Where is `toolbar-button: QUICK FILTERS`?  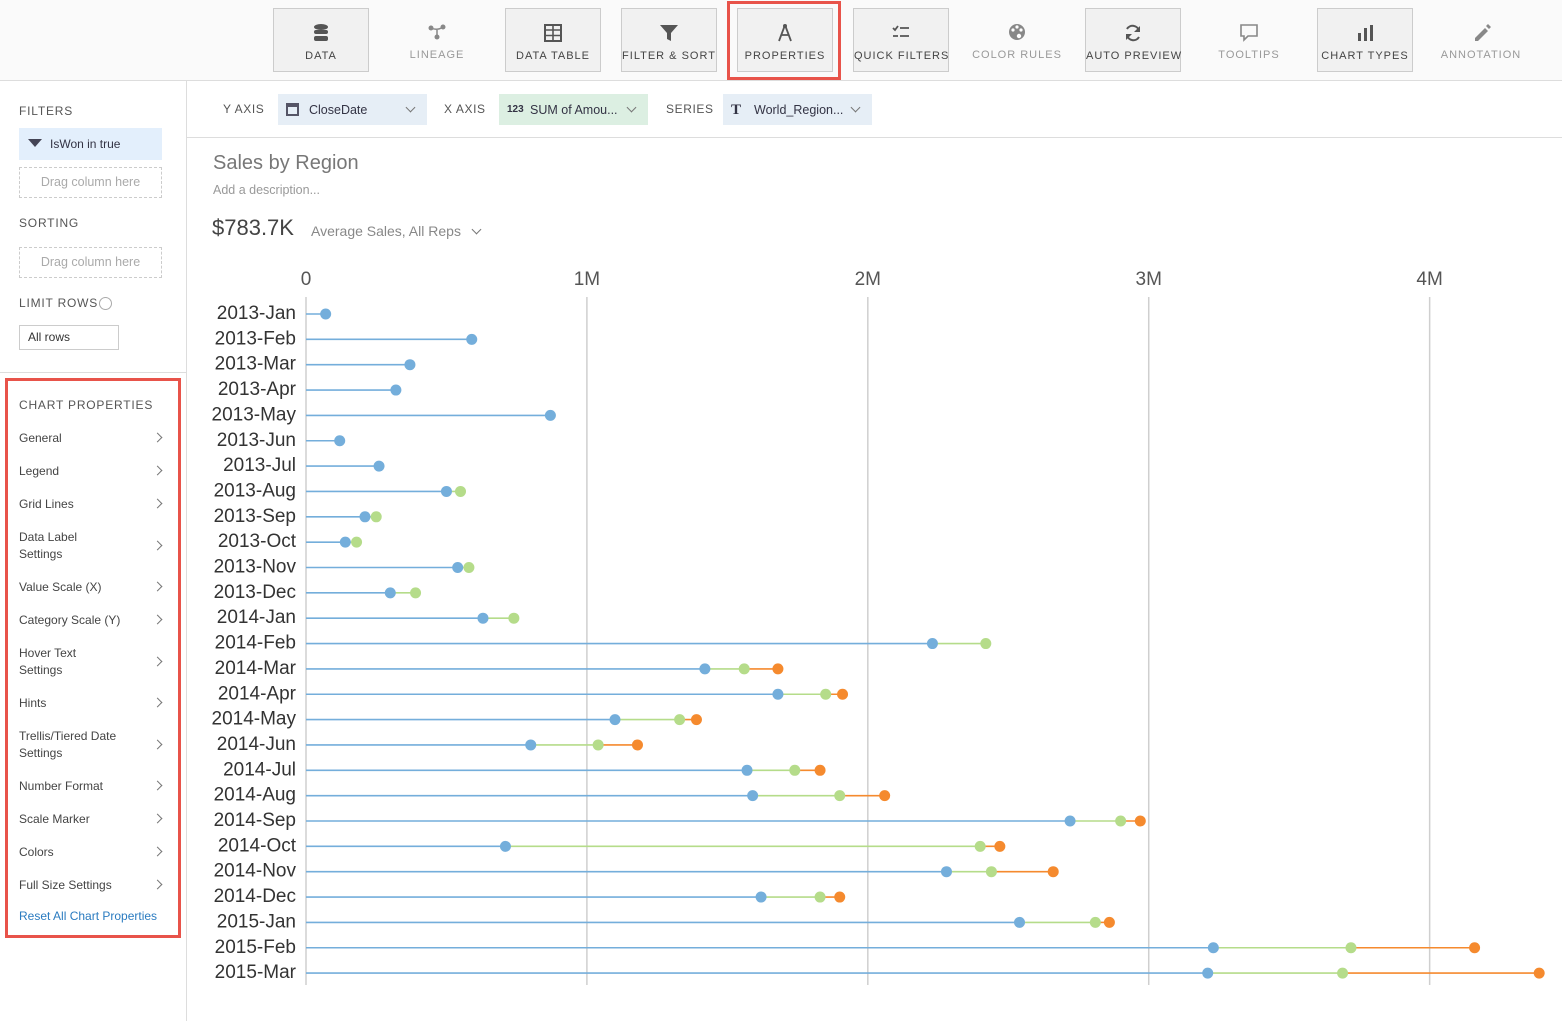 toolbar-button: QUICK FILTERS is located at coordinates (901, 40).